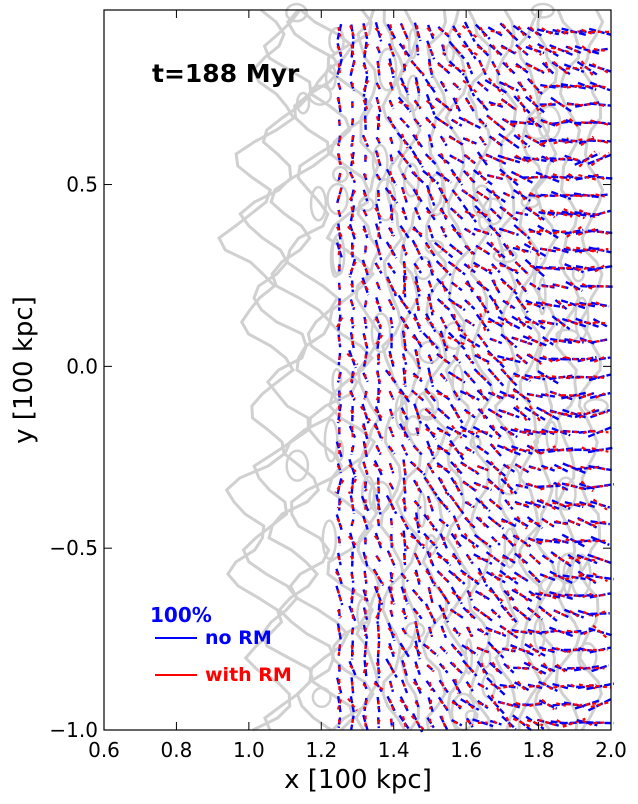 This screenshot has width=638, height=804. I want to click on y-tick-label: 0.5, so click(82, 185).